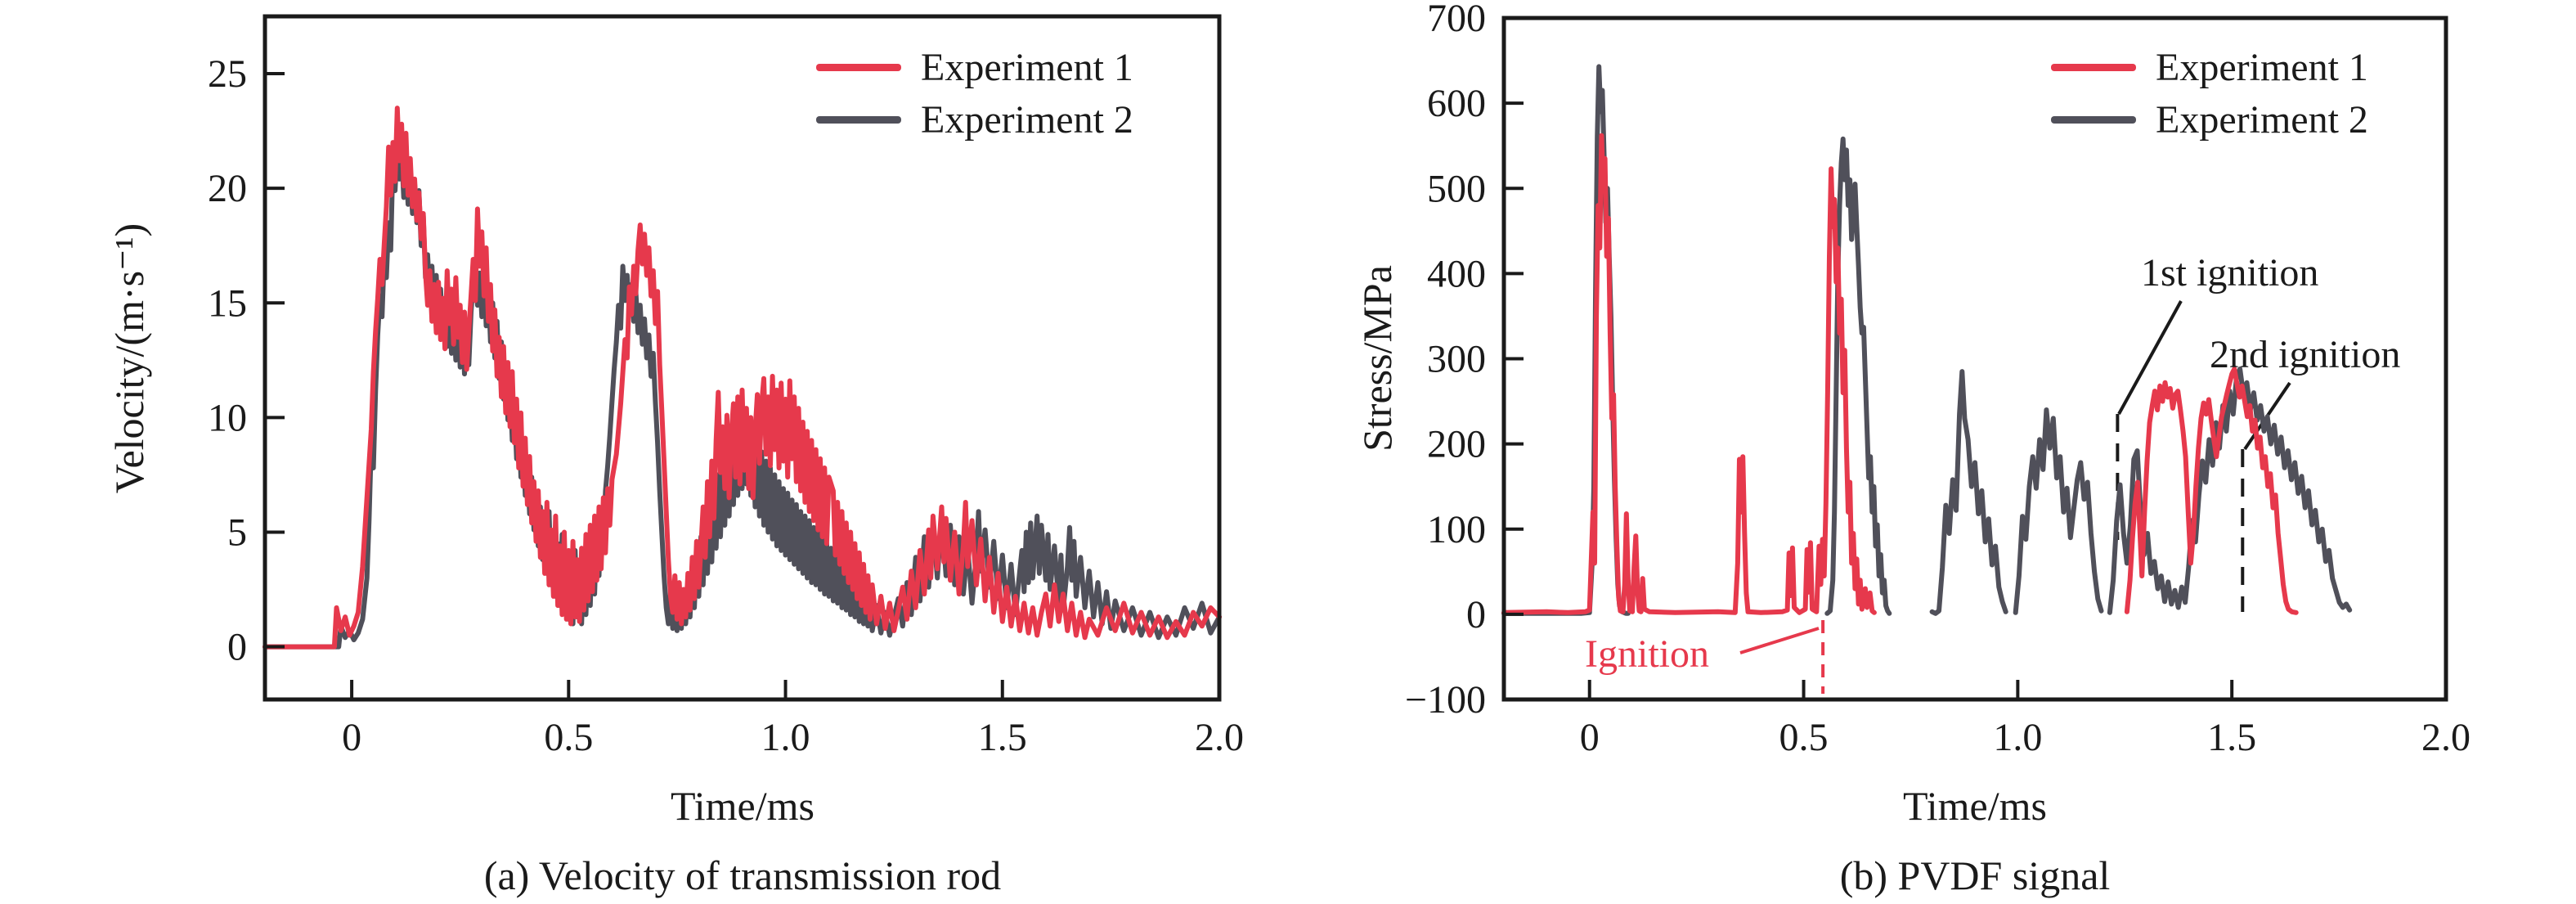 This screenshot has width=2576, height=904. Describe the element at coordinates (129, 358) in the screenshot. I see `panel-a-y-axis-title: Velocity/(m·s⁻¹)` at that location.